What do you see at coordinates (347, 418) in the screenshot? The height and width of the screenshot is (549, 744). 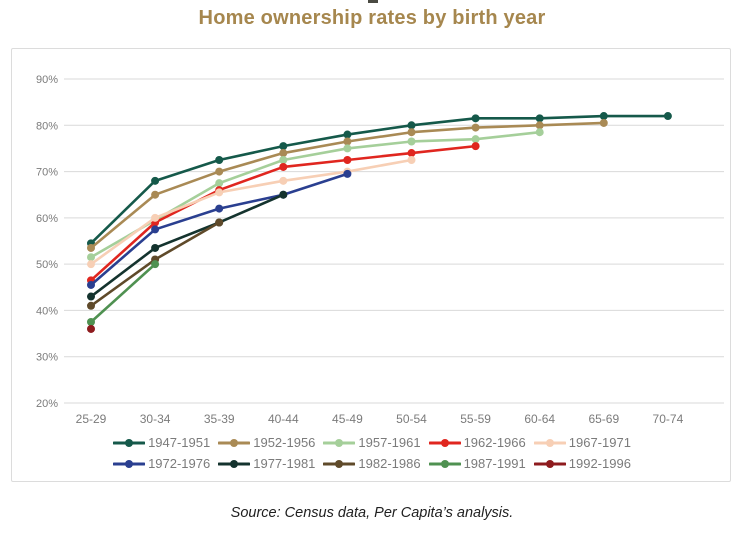 I see `x-axis-tick-label: 45-49` at bounding box center [347, 418].